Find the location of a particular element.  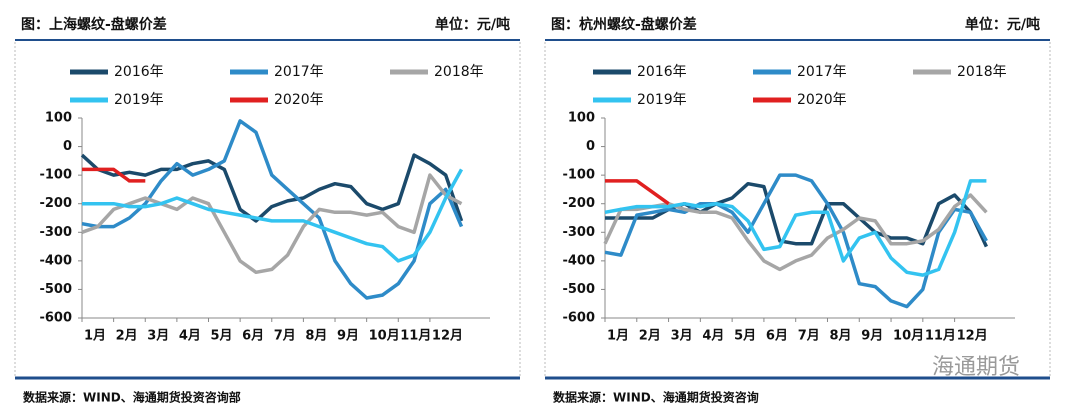

source-note: 数据来源：WIND、海通期货投资咨询部 is located at coordinates (132, 397).